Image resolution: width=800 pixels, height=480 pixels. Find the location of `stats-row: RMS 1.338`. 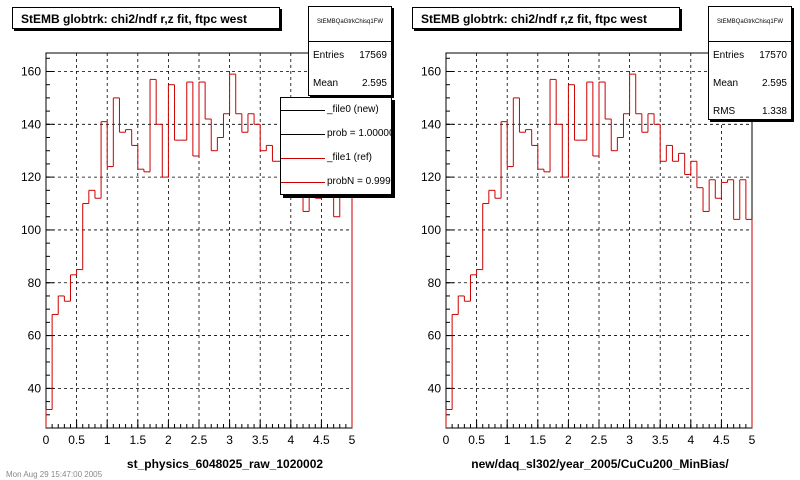

stats-row: RMS 1.338 is located at coordinates (750, 112).